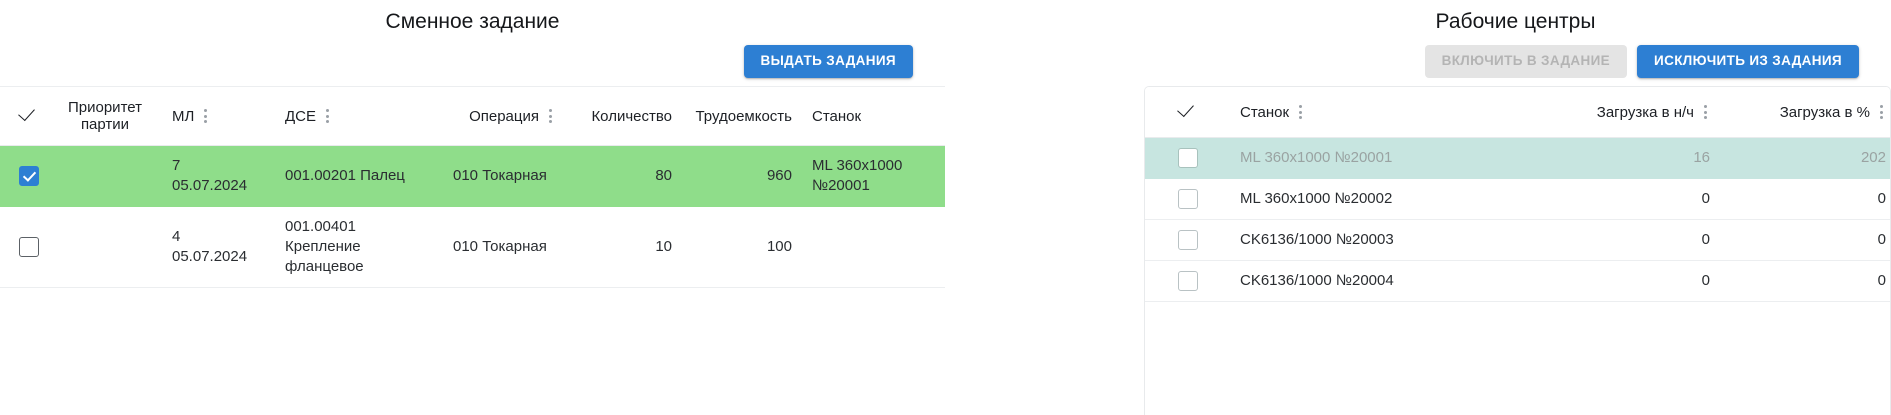  I want to click on column-menu-icon-load-percent, so click(1881, 112).